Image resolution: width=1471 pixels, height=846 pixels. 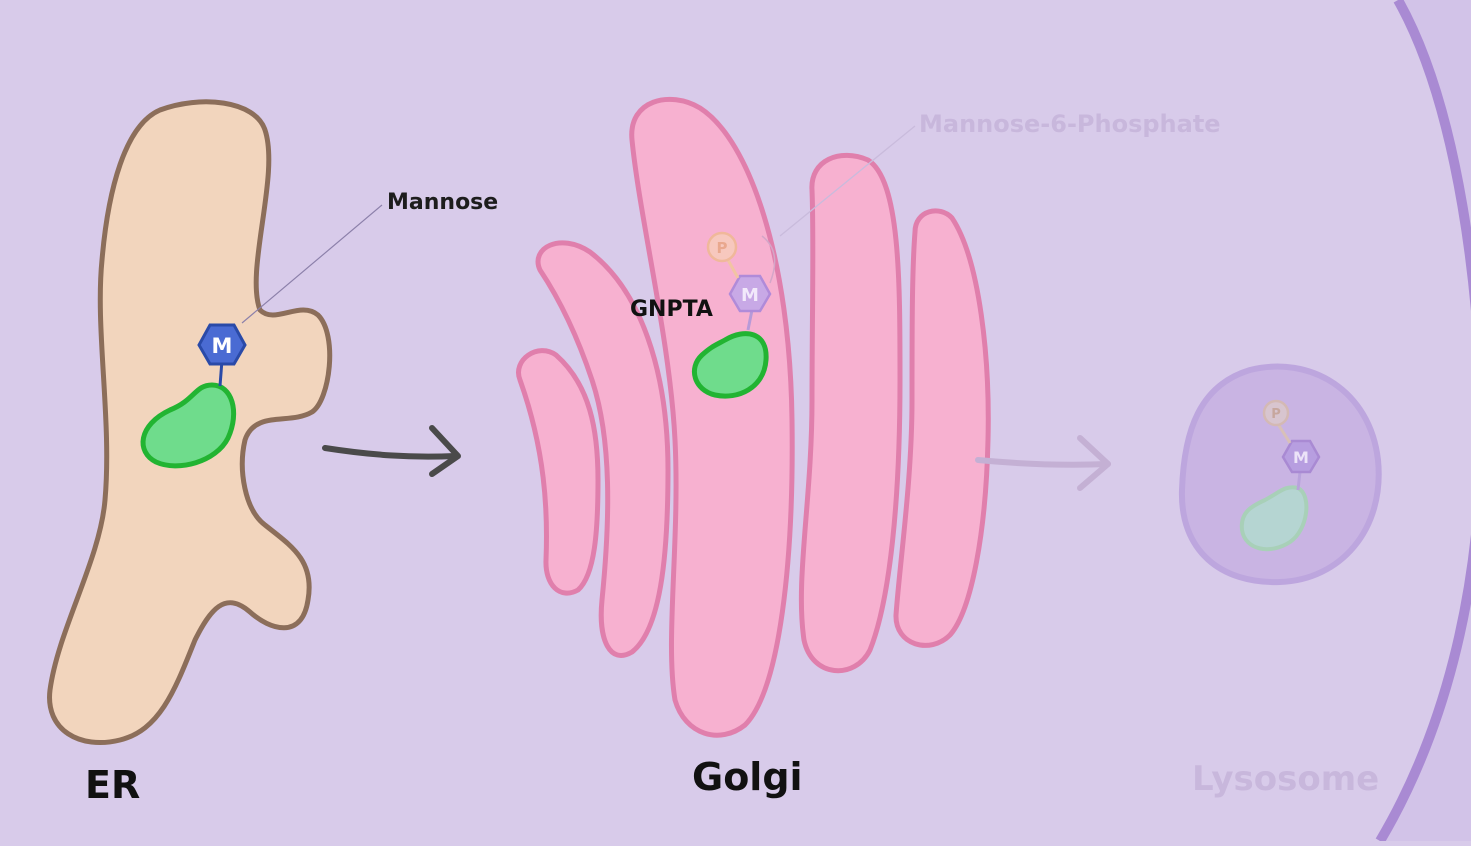 What do you see at coordinates (1299, 481) in the screenshot?
I see `lysosome-mannose-link` at bounding box center [1299, 481].